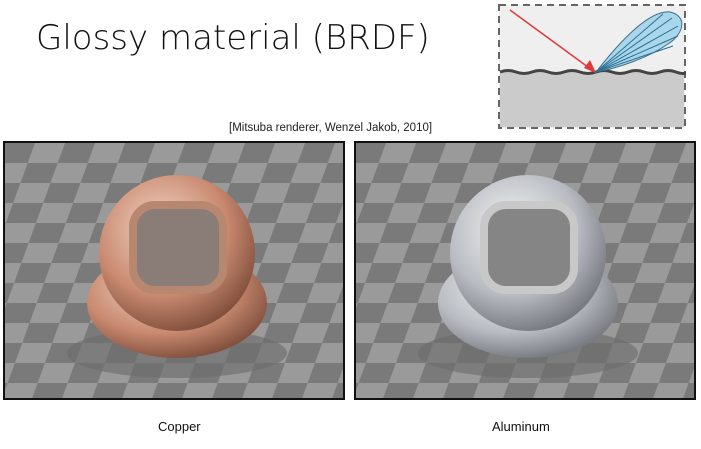 This screenshot has height=449, width=701. What do you see at coordinates (592, 66) in the screenshot?
I see `brdf-diagram` at bounding box center [592, 66].